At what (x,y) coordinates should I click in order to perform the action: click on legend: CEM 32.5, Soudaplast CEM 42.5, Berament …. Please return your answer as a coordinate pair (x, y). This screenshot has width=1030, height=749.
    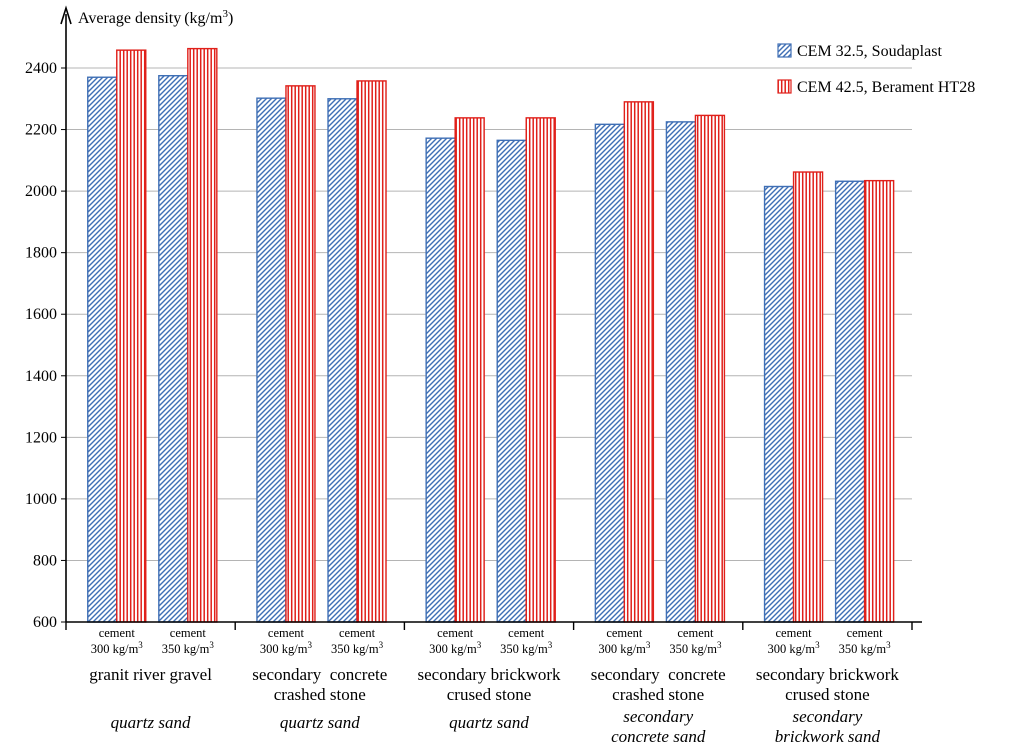
    Looking at the image, I should click on (876, 69).